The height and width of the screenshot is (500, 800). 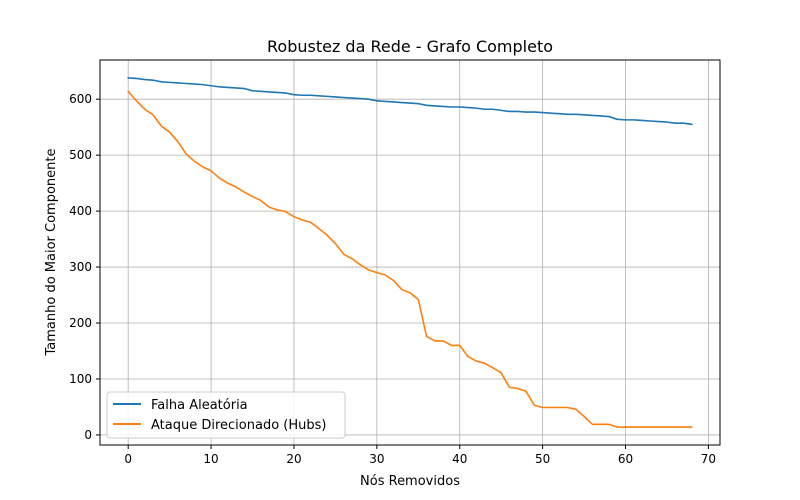 What do you see at coordinates (293, 459) in the screenshot?
I see `x-tick-label: 20` at bounding box center [293, 459].